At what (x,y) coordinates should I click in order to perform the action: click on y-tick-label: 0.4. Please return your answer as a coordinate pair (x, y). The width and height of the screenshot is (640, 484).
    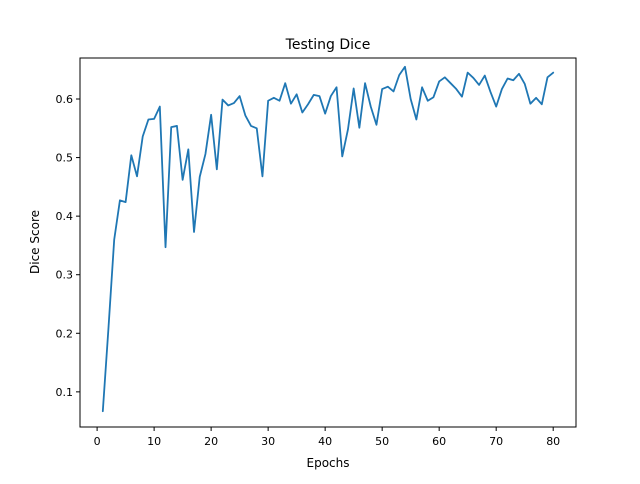
    Looking at the image, I should click on (65, 216).